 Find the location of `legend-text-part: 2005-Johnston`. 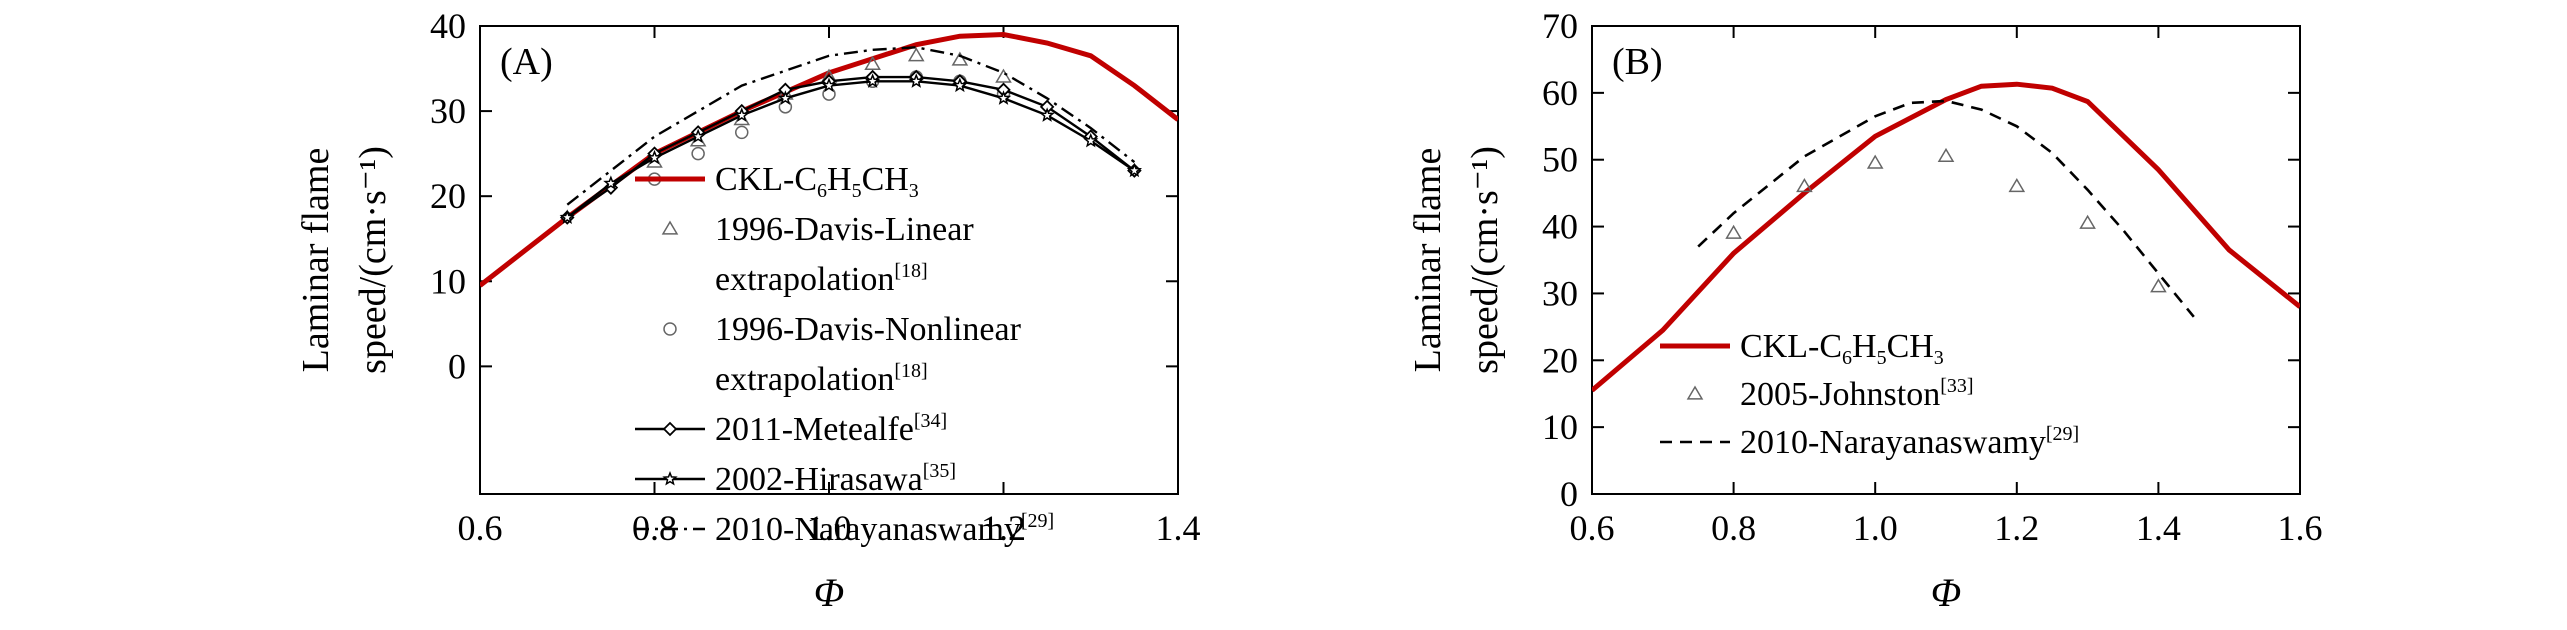

legend-text-part: 2005-Johnston is located at coordinates (1840, 394).